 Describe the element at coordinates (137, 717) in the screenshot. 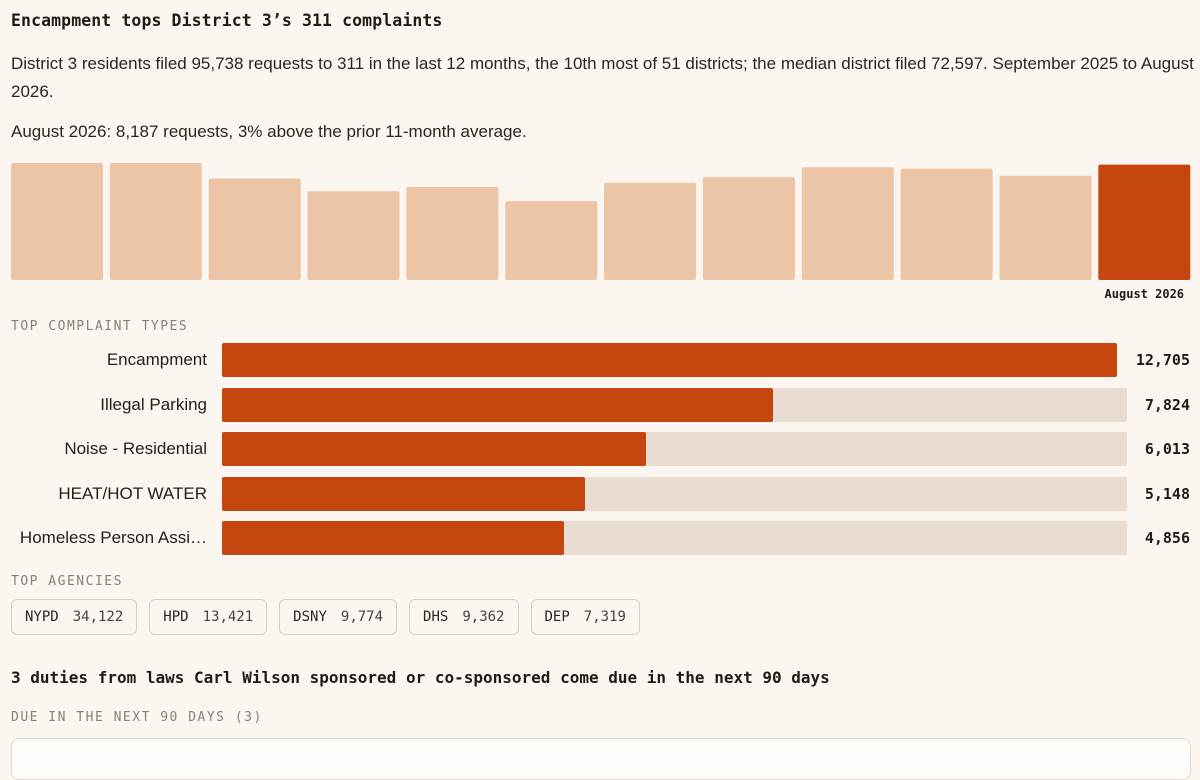

I see `due-section-heading: DUE IN THE NEXT 90 DAYS (3)` at that location.